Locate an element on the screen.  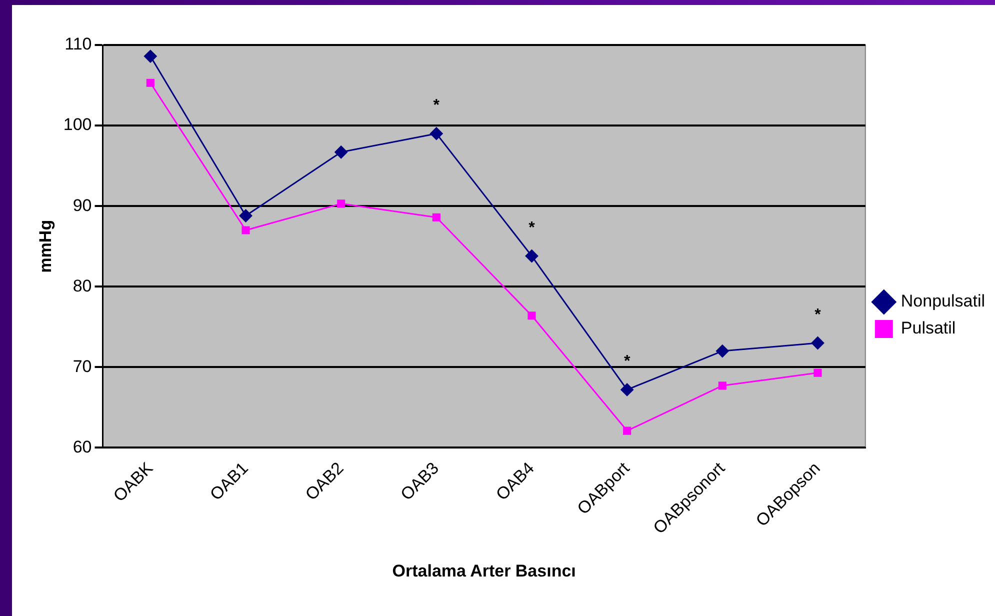
x-axis-title: Ortalama Arter Basıncı is located at coordinates (484, 570).